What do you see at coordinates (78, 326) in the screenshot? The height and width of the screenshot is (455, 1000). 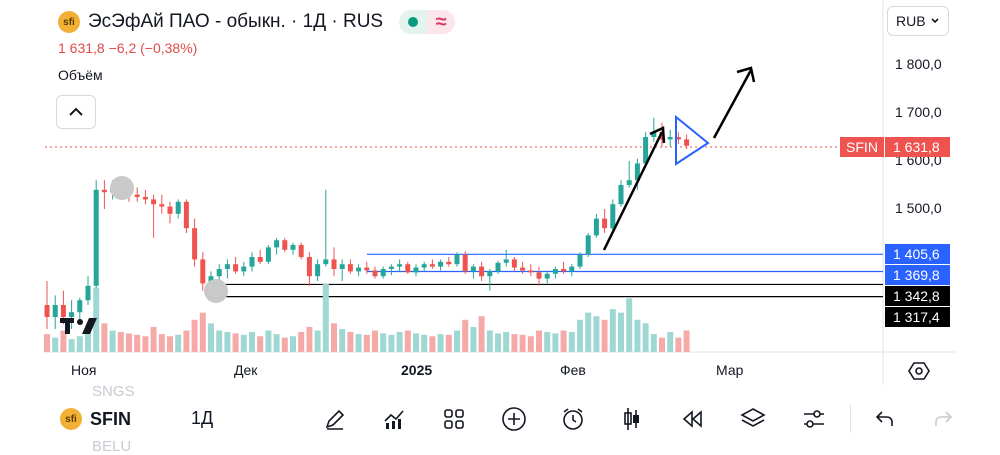 I see `tradingview-logo-icon` at bounding box center [78, 326].